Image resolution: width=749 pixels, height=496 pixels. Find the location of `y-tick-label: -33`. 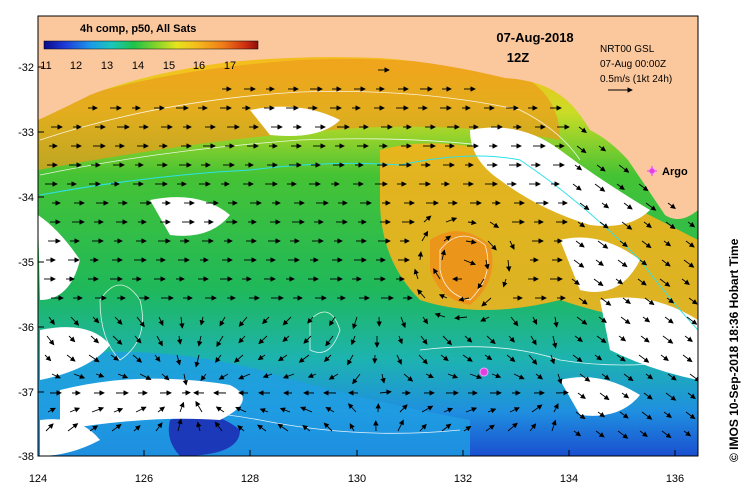

y-tick-label: -33 is located at coordinates (26, 133).